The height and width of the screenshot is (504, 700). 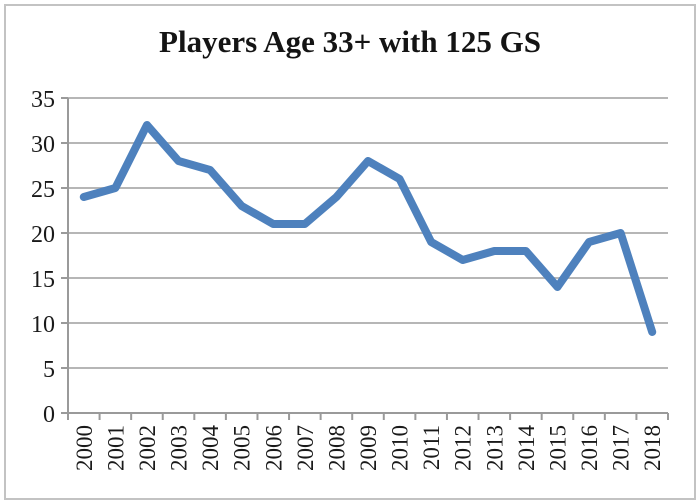 What do you see at coordinates (43, 280) in the screenshot?
I see `y-axis-tick-label: 15` at bounding box center [43, 280].